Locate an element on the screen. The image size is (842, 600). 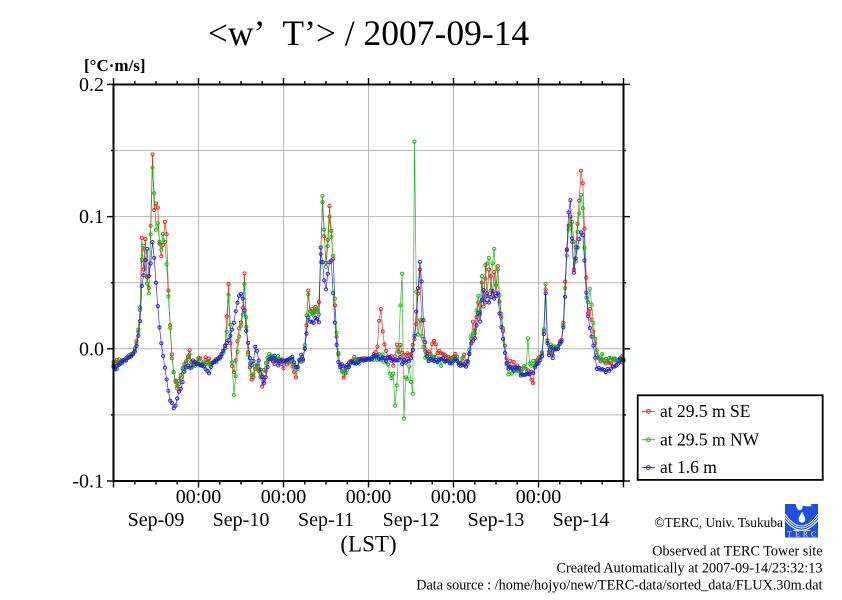
svg-text: T is located at coordinates (789, 533).